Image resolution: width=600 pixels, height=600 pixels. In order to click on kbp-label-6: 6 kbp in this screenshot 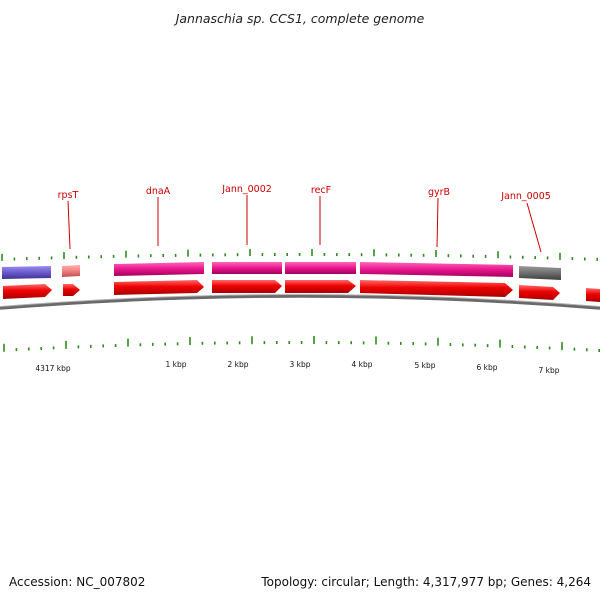, I will do `click(486, 367)`.